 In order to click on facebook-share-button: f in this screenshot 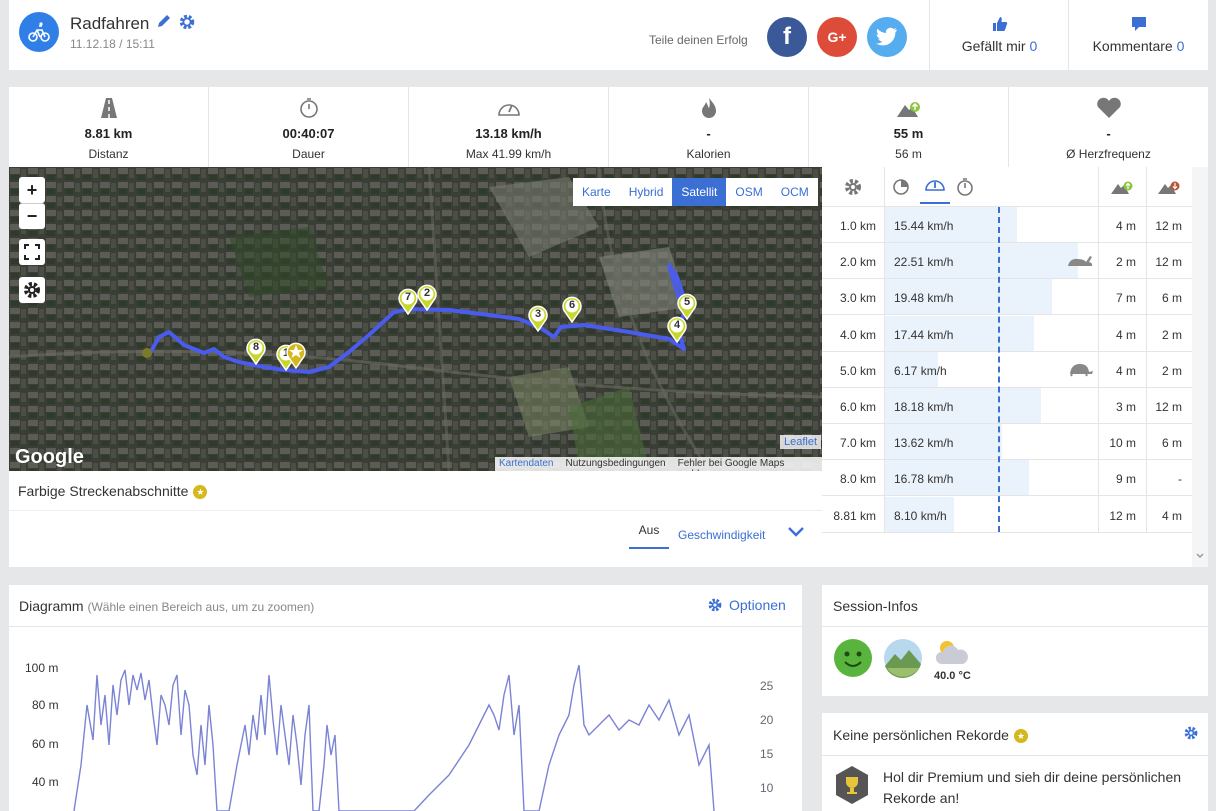, I will do `click(787, 37)`.